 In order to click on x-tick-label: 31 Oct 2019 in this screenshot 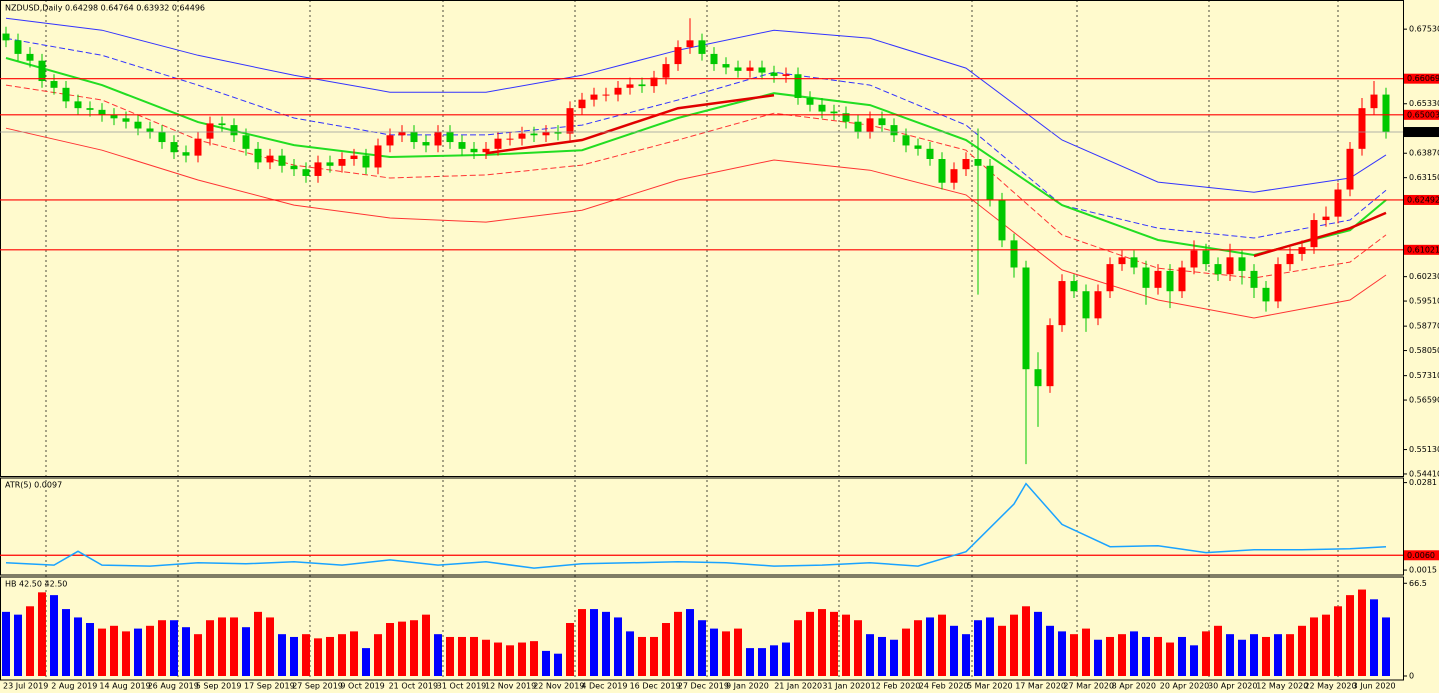, I will do `click(461, 686)`.